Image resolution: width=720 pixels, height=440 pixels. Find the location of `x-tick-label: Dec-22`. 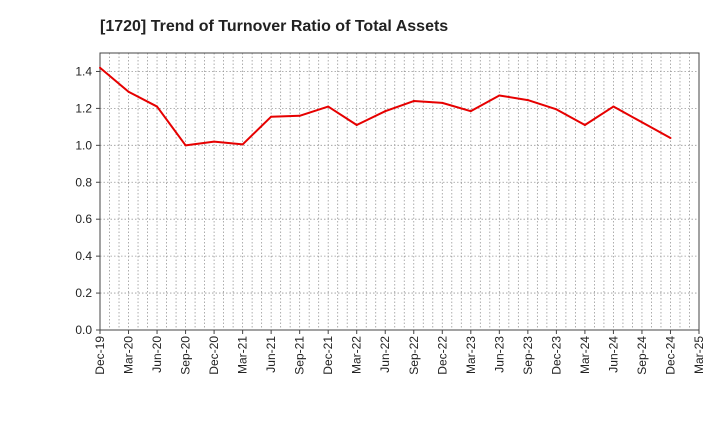

x-tick-label: Dec-22 is located at coordinates (442, 355).